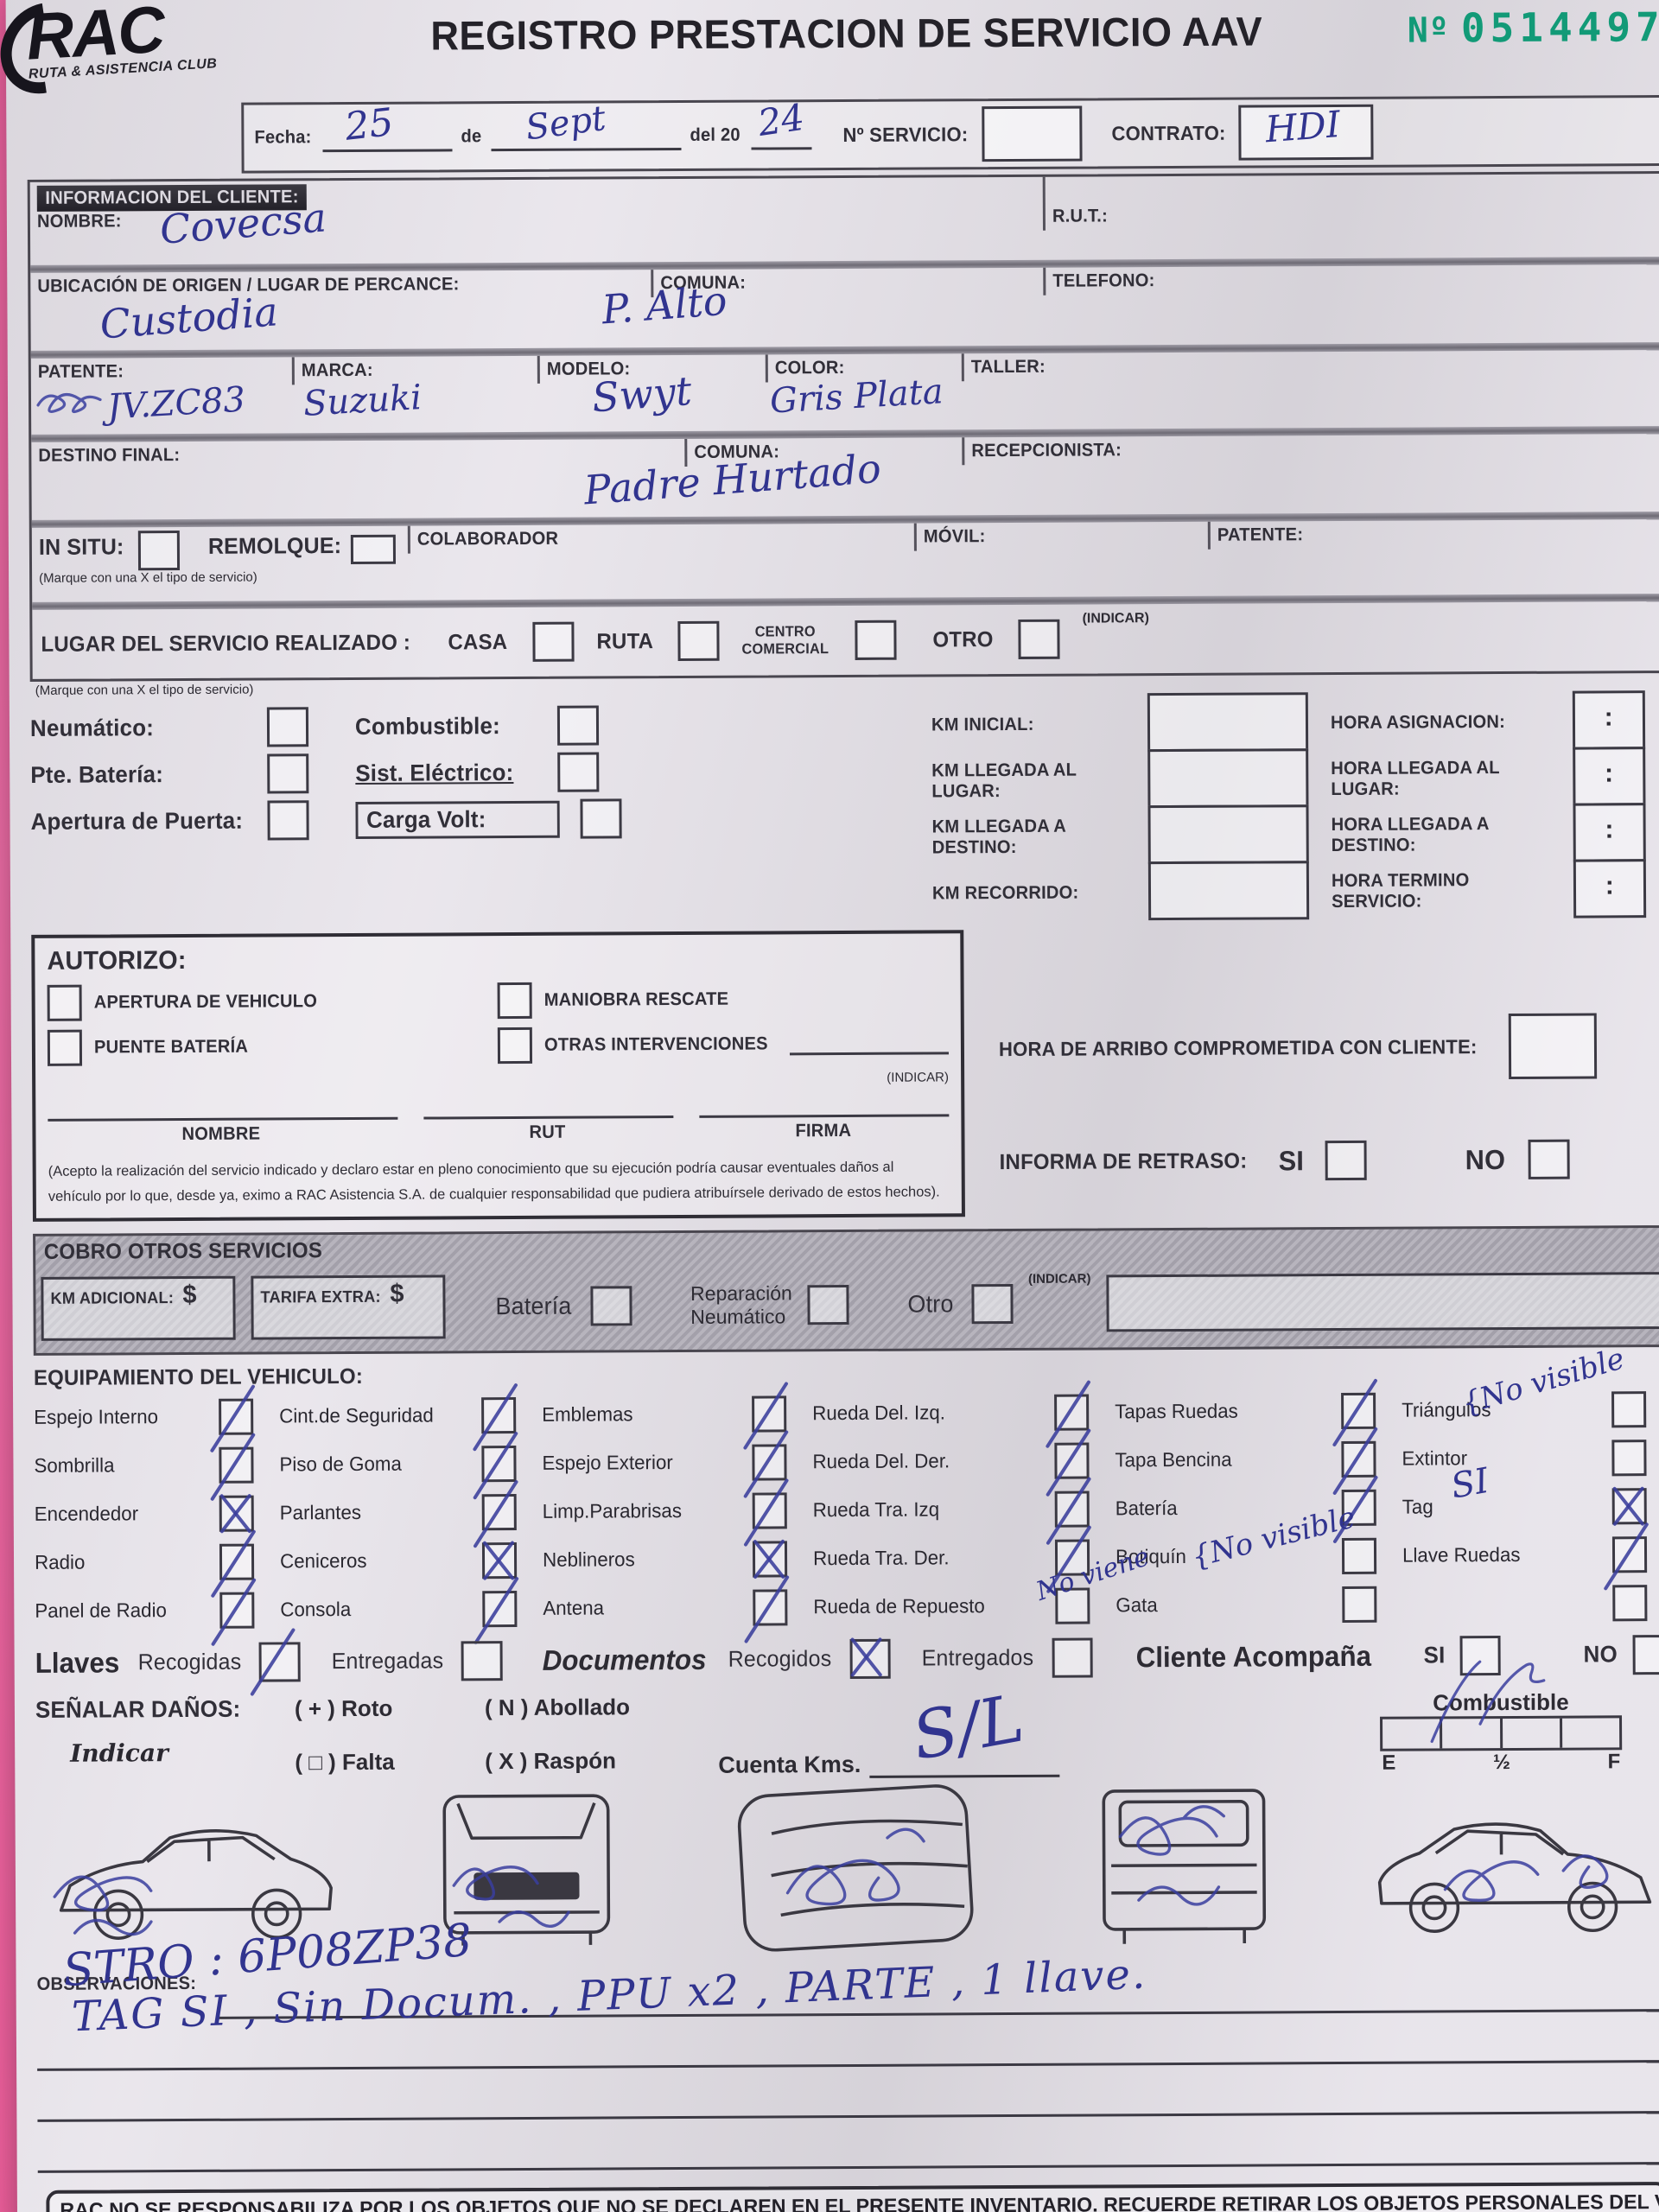  What do you see at coordinates (738, 1316) in the screenshot?
I see `cobro-reparacion-label-2: Neumático` at bounding box center [738, 1316].